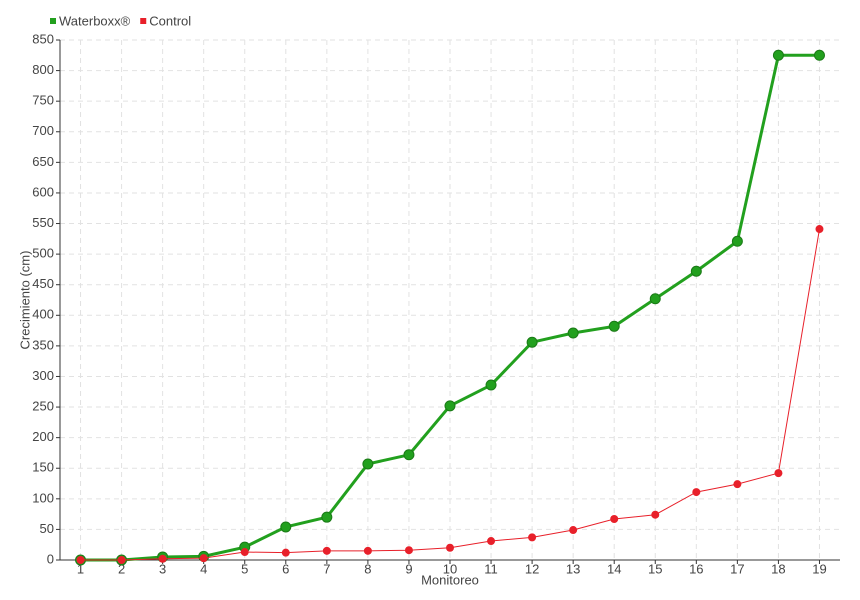 The height and width of the screenshot is (600, 860). I want to click on y-tick-label: 550, so click(43, 222).